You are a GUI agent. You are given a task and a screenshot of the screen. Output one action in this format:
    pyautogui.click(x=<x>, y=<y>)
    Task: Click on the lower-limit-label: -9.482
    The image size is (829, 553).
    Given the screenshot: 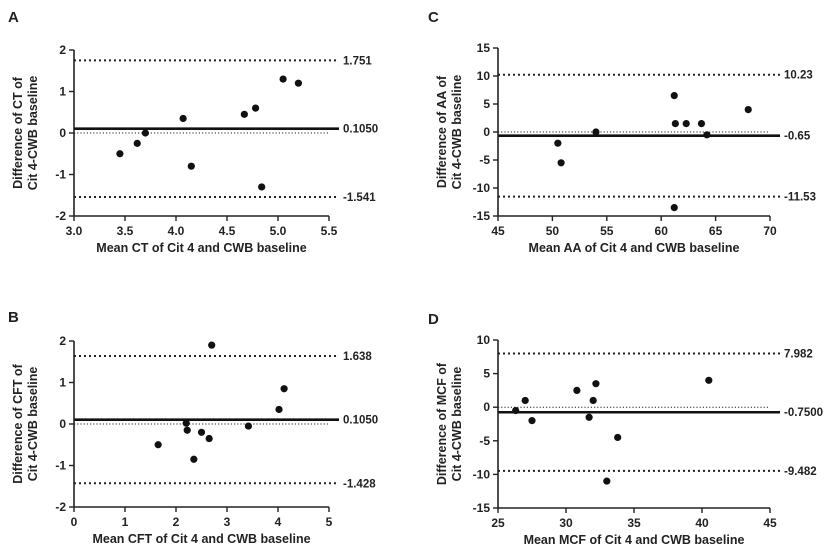 What is the action you would take?
    pyautogui.click(x=800, y=472)
    